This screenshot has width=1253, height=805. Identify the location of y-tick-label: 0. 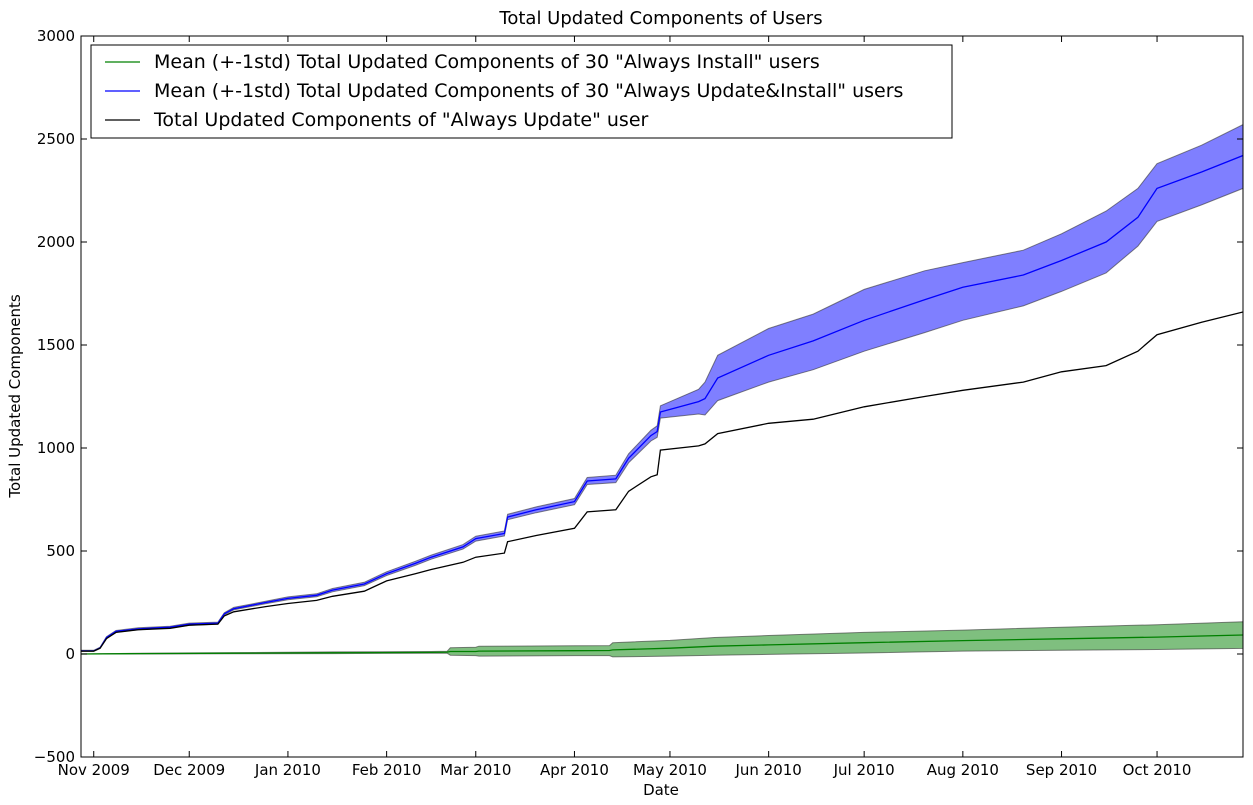
(70, 654).